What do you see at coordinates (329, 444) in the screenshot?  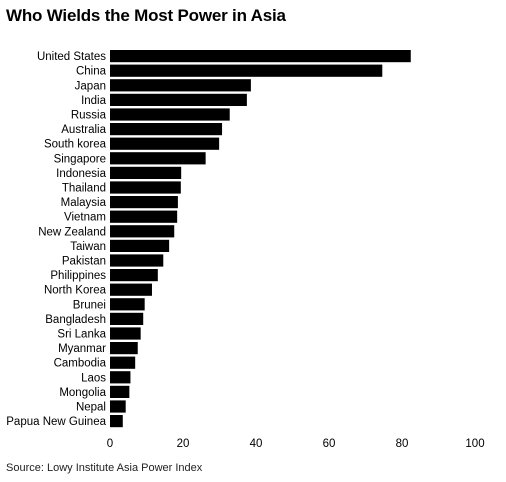 I see `x-tick-label: 60` at bounding box center [329, 444].